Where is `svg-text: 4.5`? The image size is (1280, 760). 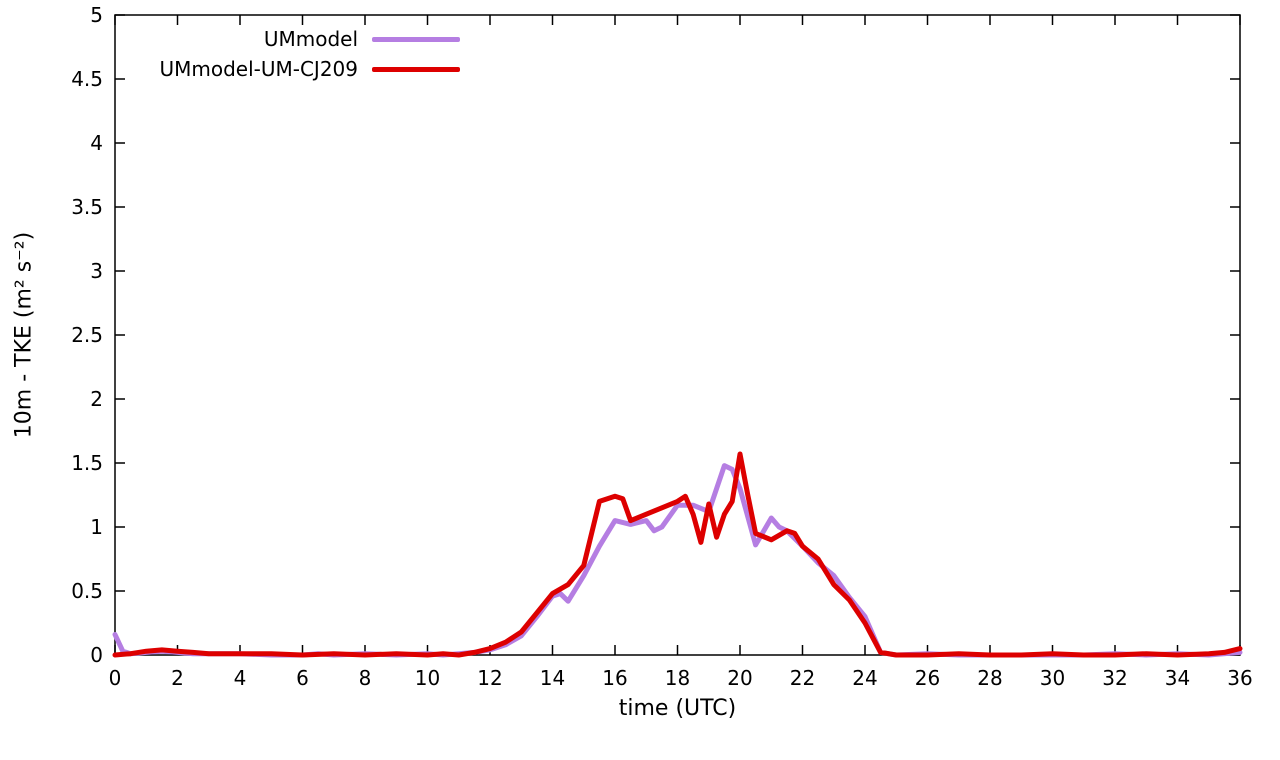
svg-text: 4.5 is located at coordinates (87, 79).